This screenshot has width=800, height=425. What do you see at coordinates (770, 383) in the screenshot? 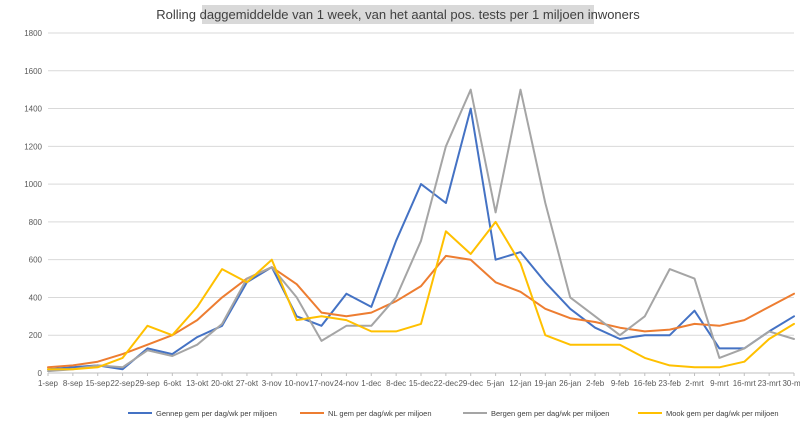
I see `x-tick-label: 23-mrt` at bounding box center [770, 383].